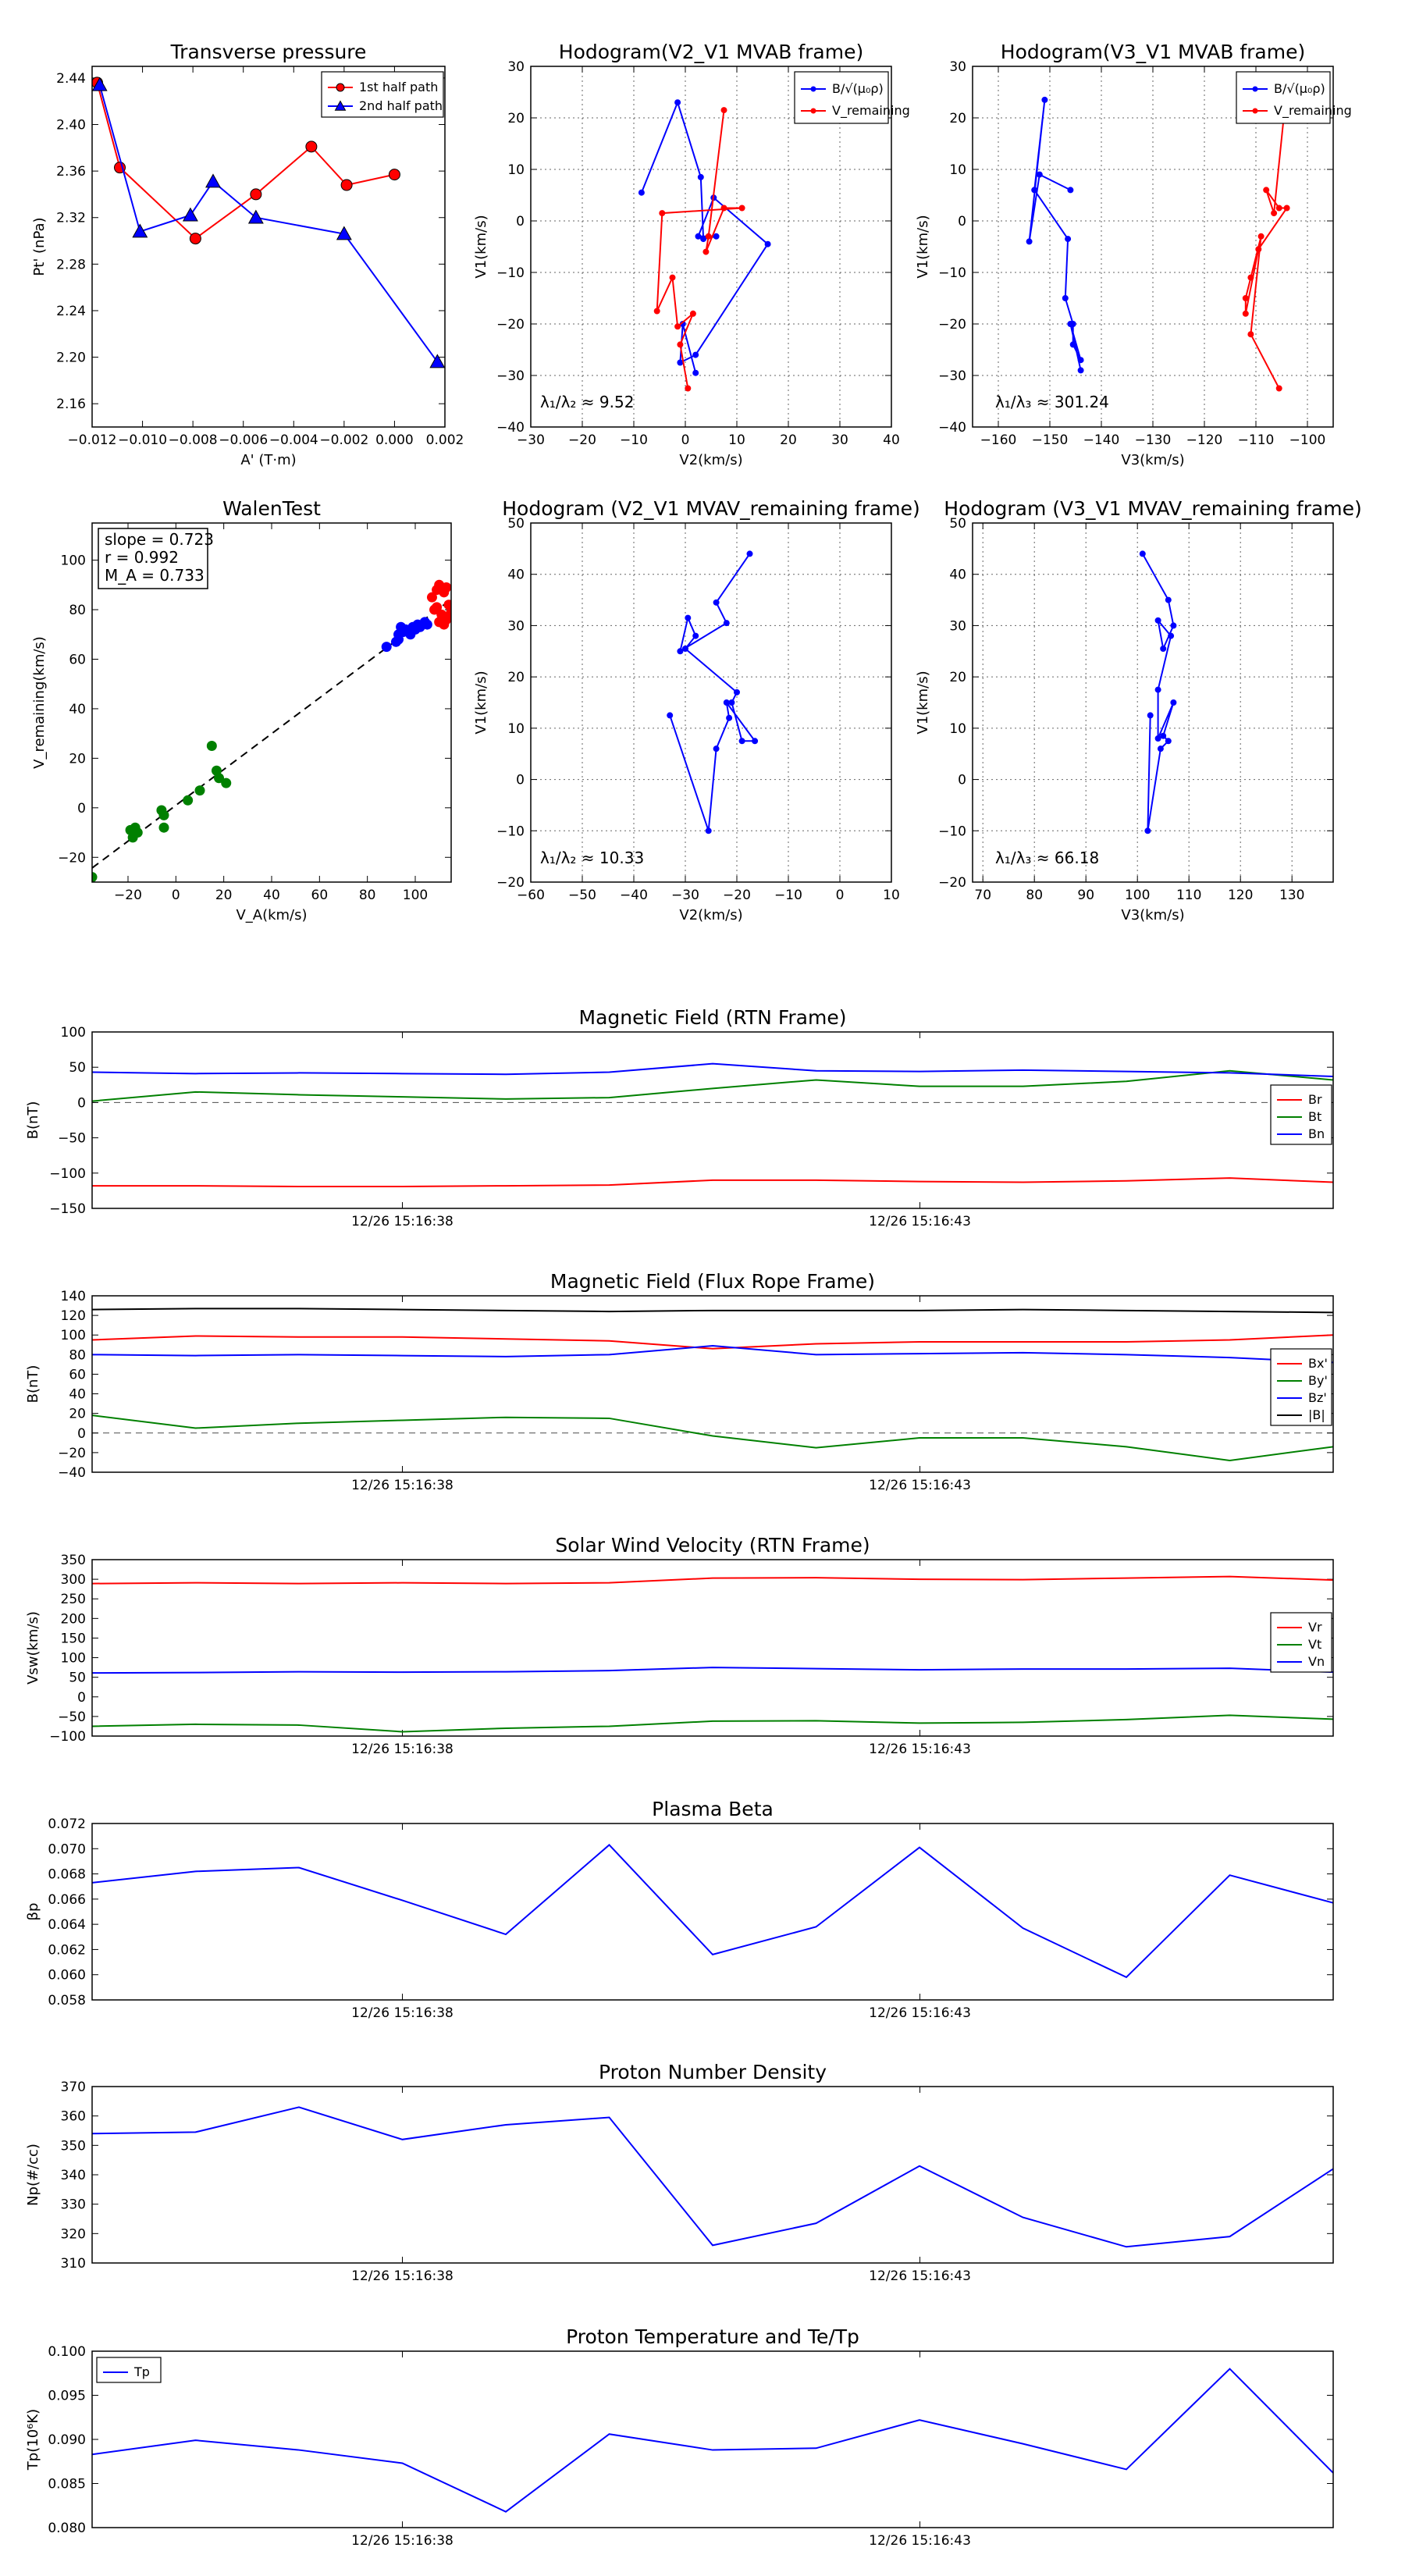 This screenshot has height=2576, width=1405. Describe the element at coordinates (1138, 895) in the screenshot. I see `x-tick-label: 100` at that location.